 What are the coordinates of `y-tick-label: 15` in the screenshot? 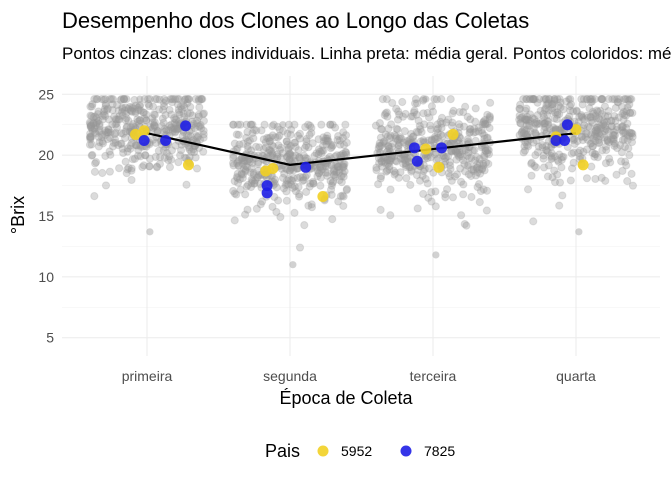 It's located at (46, 216).